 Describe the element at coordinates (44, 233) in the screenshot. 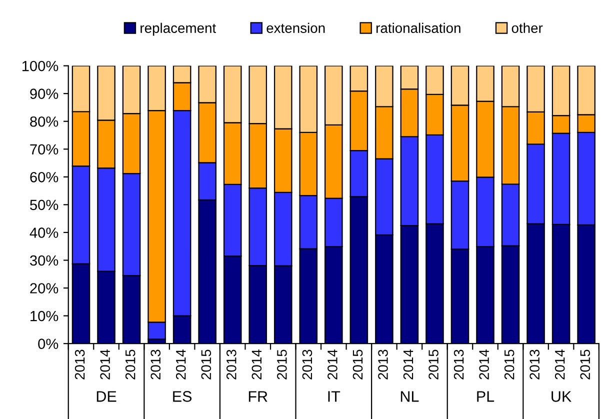

I see `y-tick-label: 40%` at that location.